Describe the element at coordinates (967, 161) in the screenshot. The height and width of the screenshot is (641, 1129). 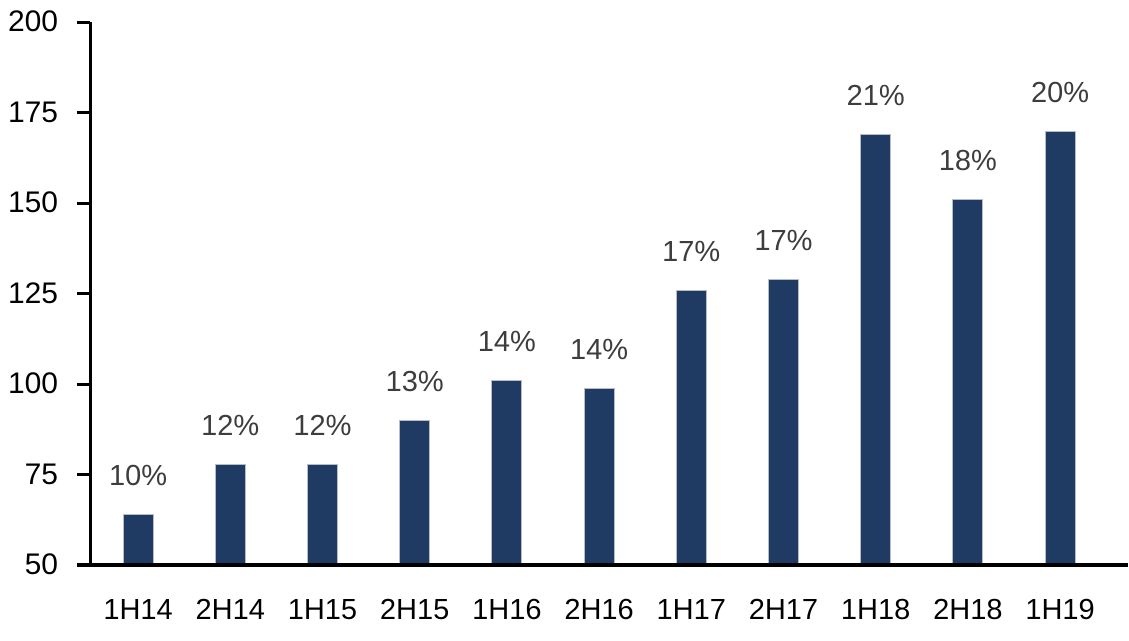
I see `bar-value-label: 18%` at that location.